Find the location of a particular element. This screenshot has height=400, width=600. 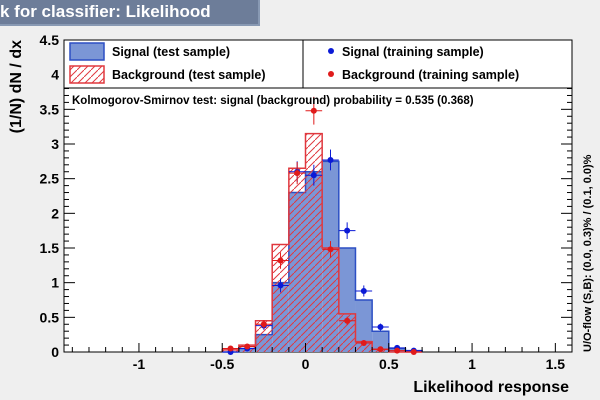

legend-background-test-swatch is located at coordinates (87, 74).